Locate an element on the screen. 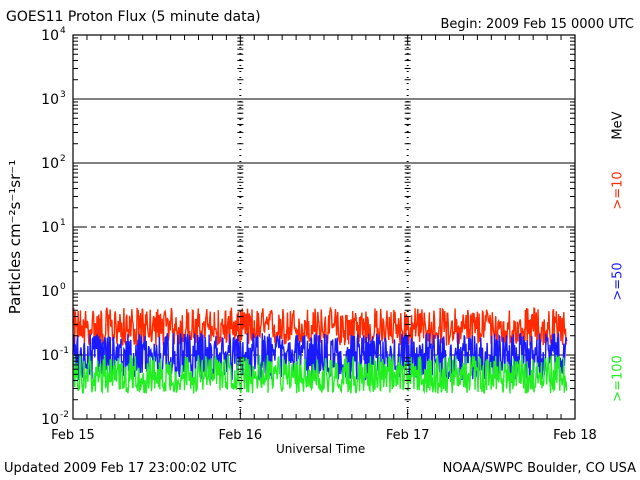 This screenshot has width=640, height=480. y-tick-exponent: 2 is located at coordinates (63, 159).